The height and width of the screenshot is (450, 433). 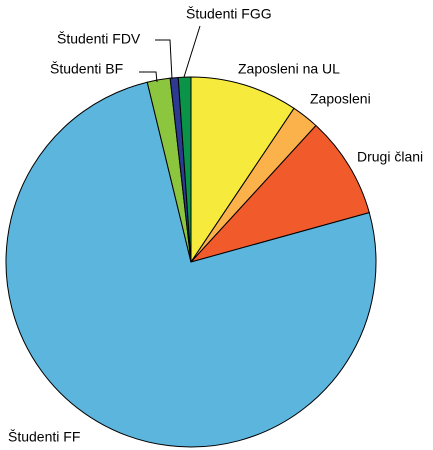 I want to click on slice-label: Študenti FDV, so click(x=99, y=39).